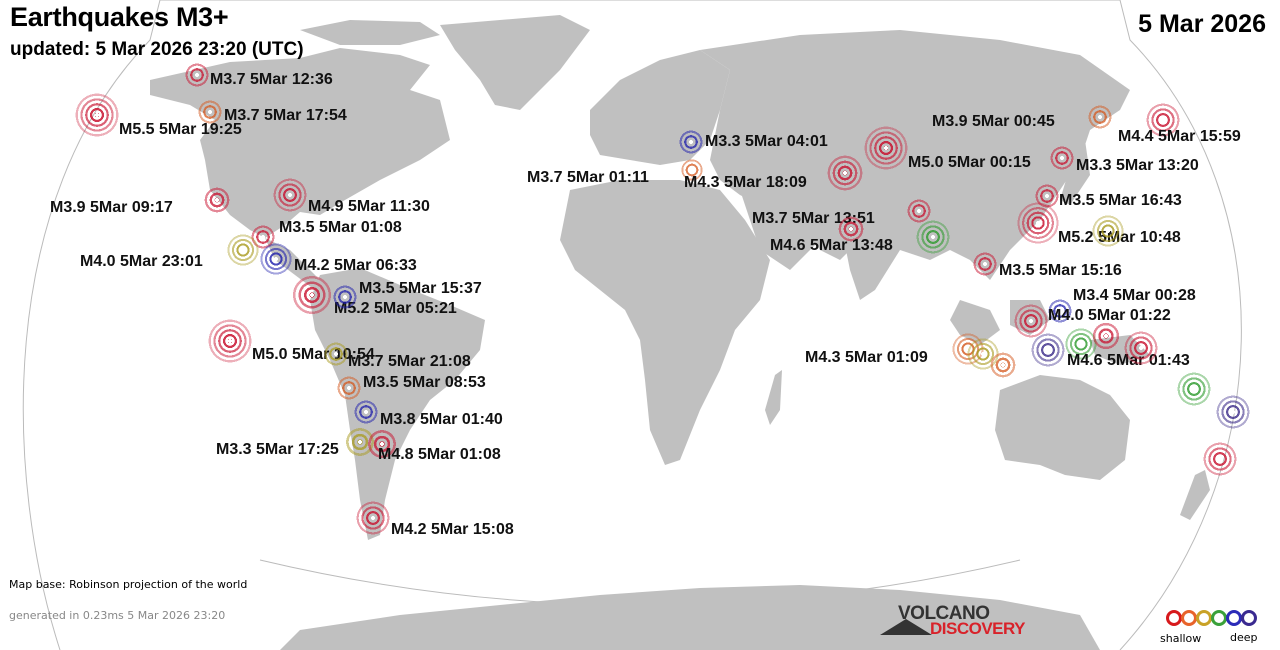 This screenshot has height=650, width=1280. I want to click on quake-label: M4.0 5Mar 23:01, so click(141, 261).